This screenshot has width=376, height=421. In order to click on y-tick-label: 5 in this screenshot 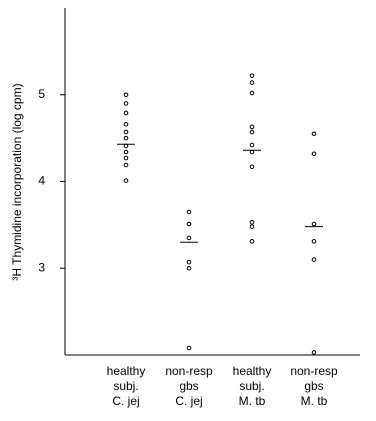, I will do `click(41, 94)`.